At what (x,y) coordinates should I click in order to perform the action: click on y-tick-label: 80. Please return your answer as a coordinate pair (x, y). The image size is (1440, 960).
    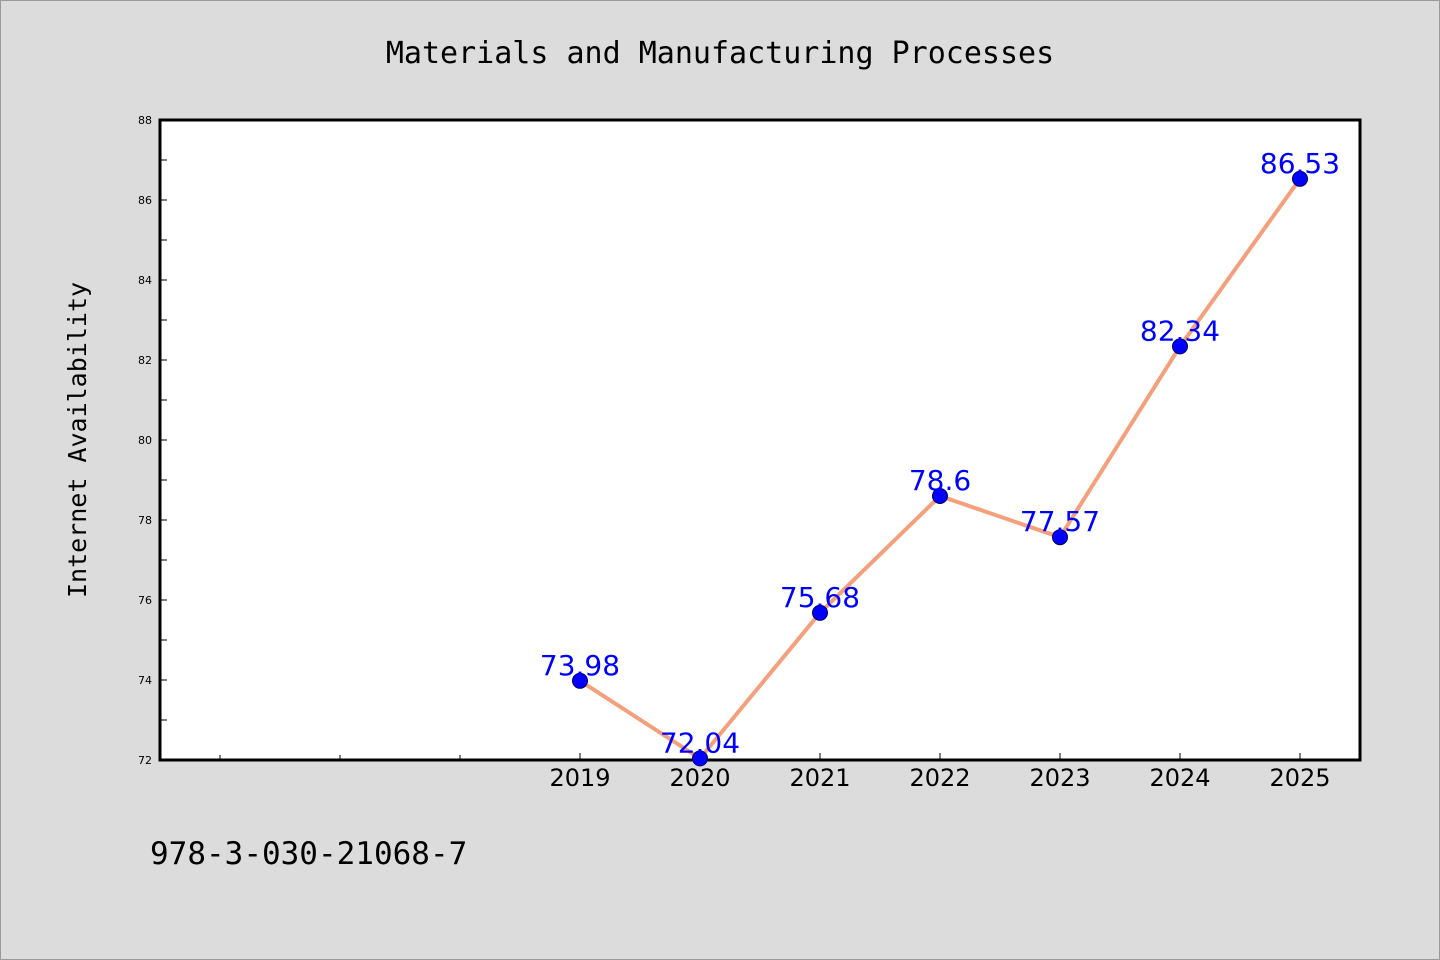
    Looking at the image, I should click on (145, 440).